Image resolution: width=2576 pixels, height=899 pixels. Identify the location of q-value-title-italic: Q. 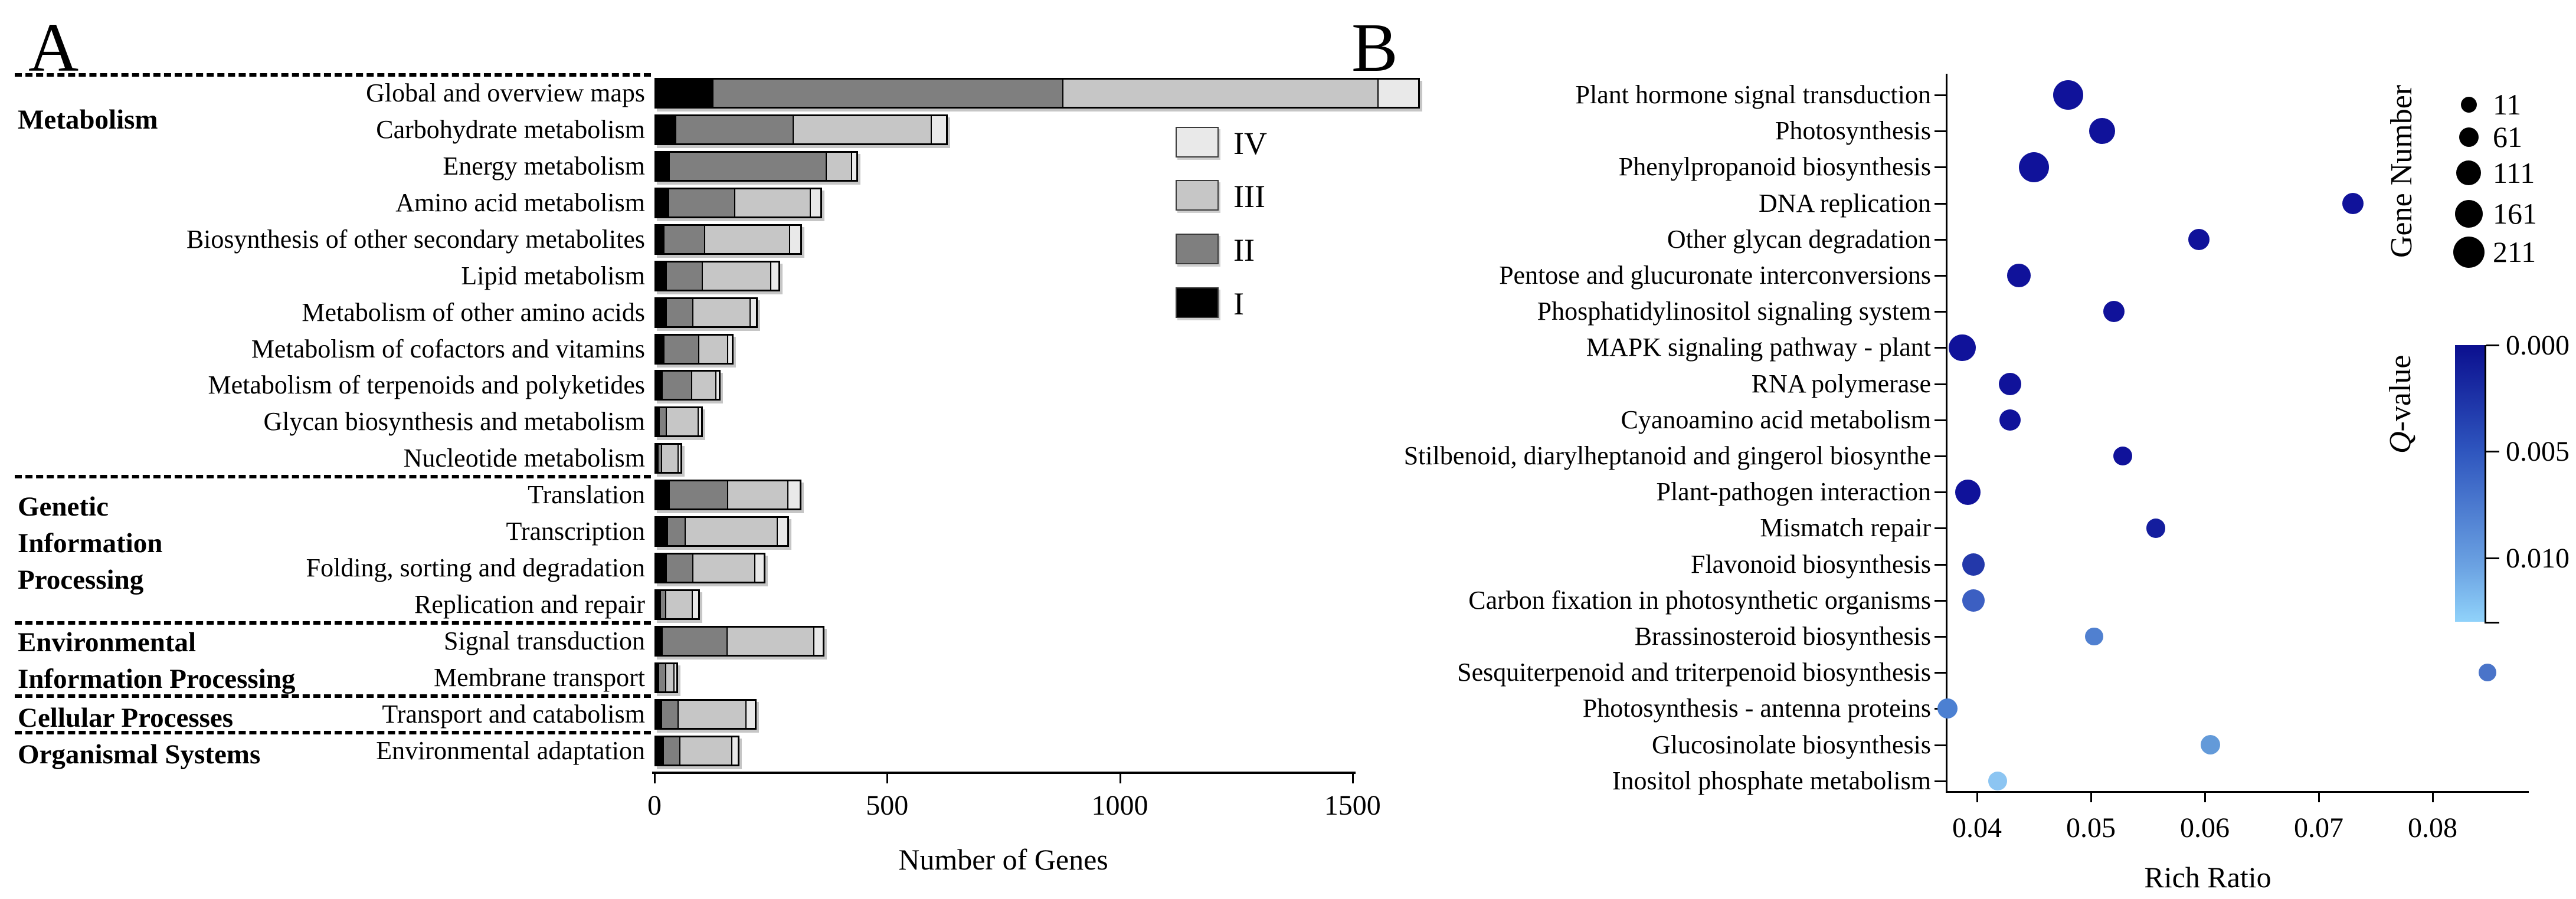
(2401, 442).